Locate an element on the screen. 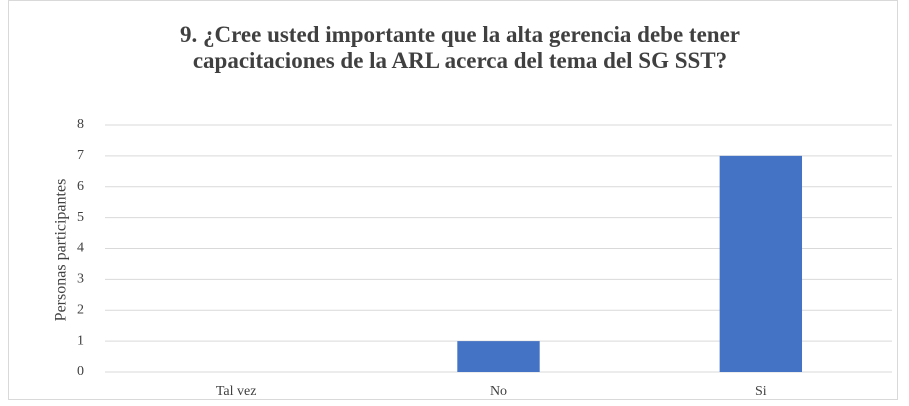 This screenshot has height=406, width=909. x-tick-label: Si is located at coordinates (761, 391).